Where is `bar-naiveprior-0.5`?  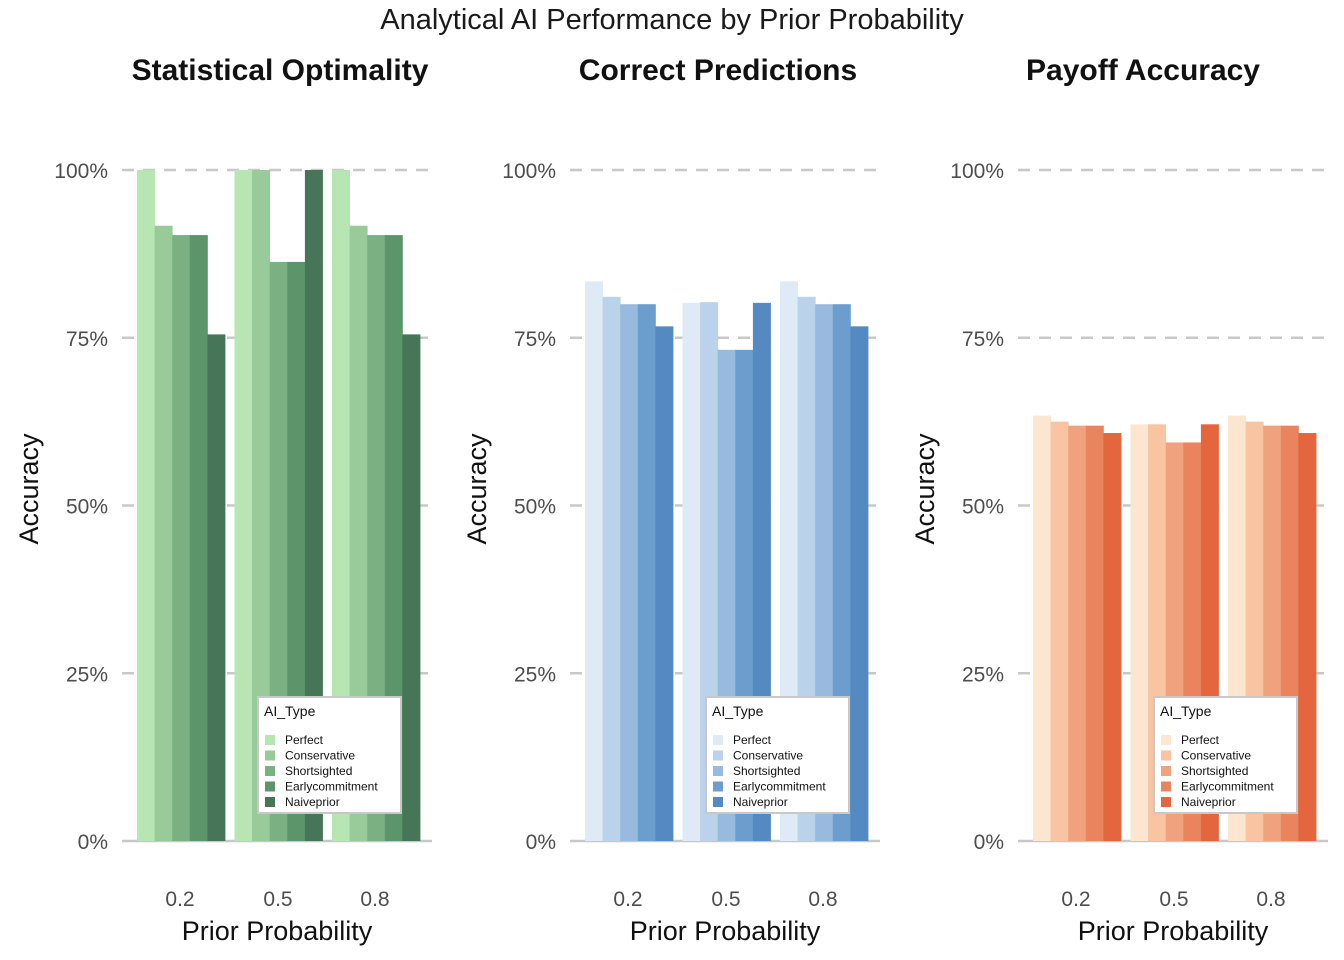
bar-naiveprior-0.5 is located at coordinates (313, 505).